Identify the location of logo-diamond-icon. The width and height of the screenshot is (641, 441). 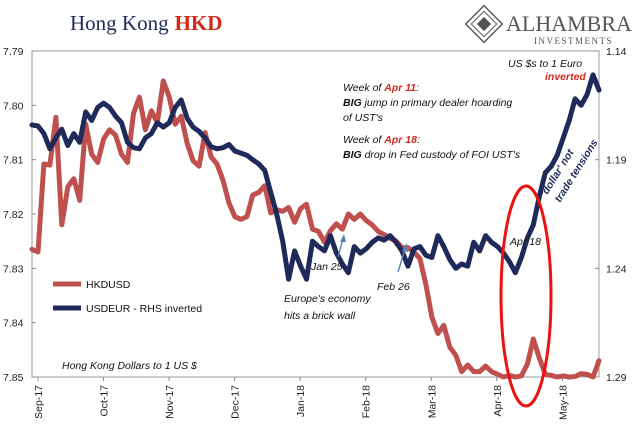
(484, 24).